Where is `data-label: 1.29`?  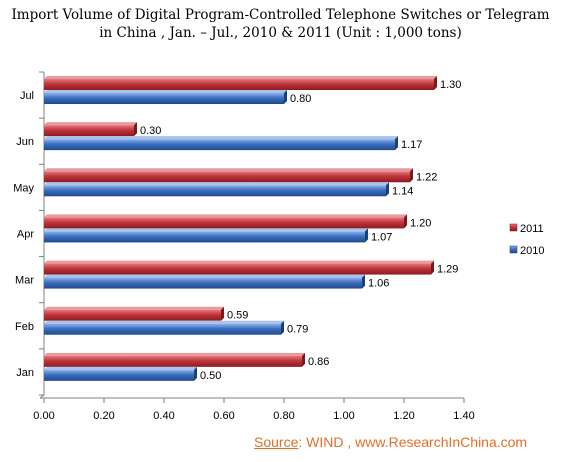
data-label: 1.29 is located at coordinates (447, 270).